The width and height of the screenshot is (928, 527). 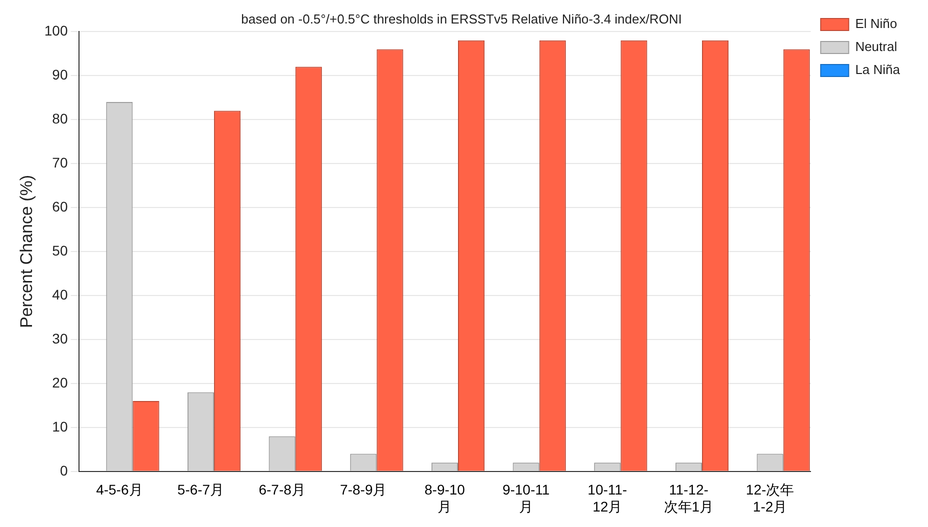 What do you see at coordinates (60, 250) in the screenshot?
I see `y-tick-label: 50` at bounding box center [60, 250].